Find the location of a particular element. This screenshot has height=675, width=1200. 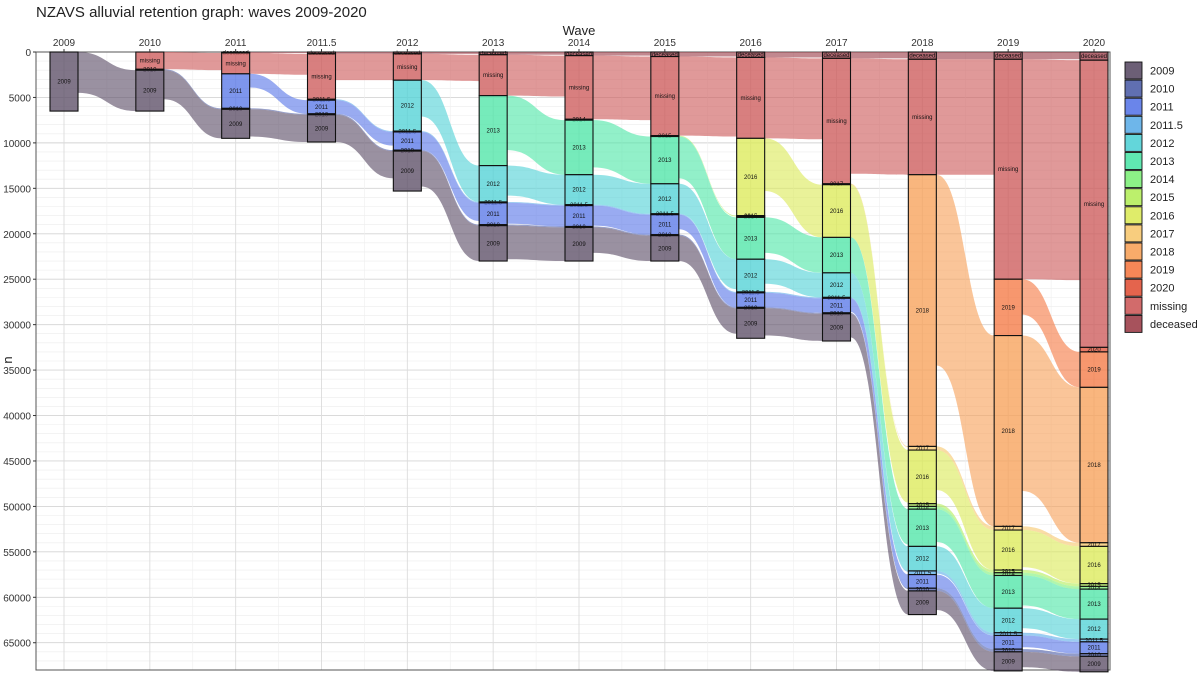

y-tick-label: 25000 is located at coordinates (17, 280).